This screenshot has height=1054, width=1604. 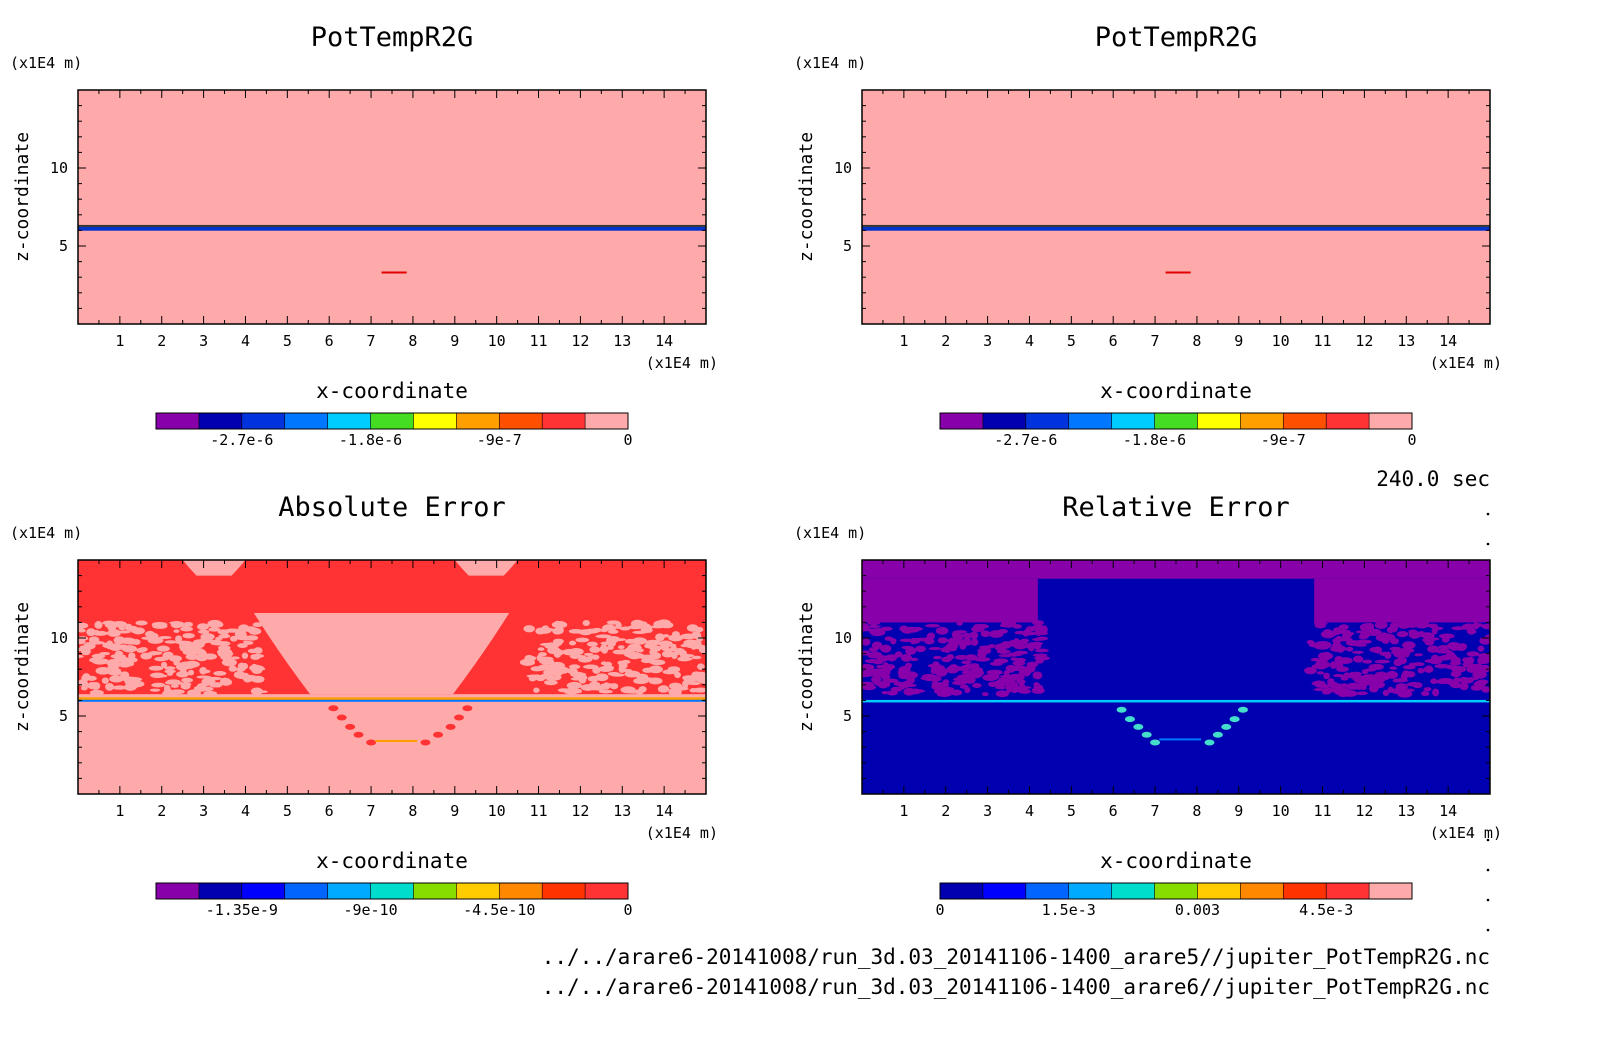 I want to click on x-unit-label: (x1E4 m), so click(x=682, y=363).